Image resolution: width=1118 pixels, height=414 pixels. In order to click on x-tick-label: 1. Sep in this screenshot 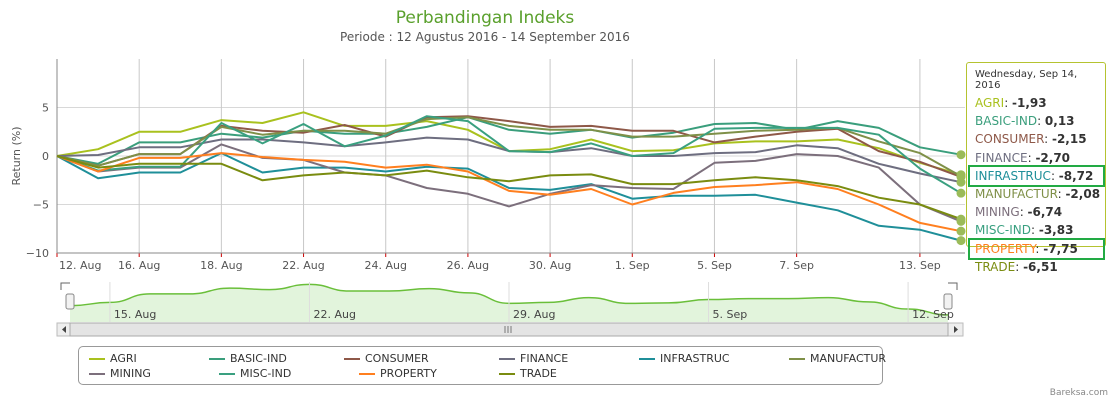, I will do `click(632, 265)`.